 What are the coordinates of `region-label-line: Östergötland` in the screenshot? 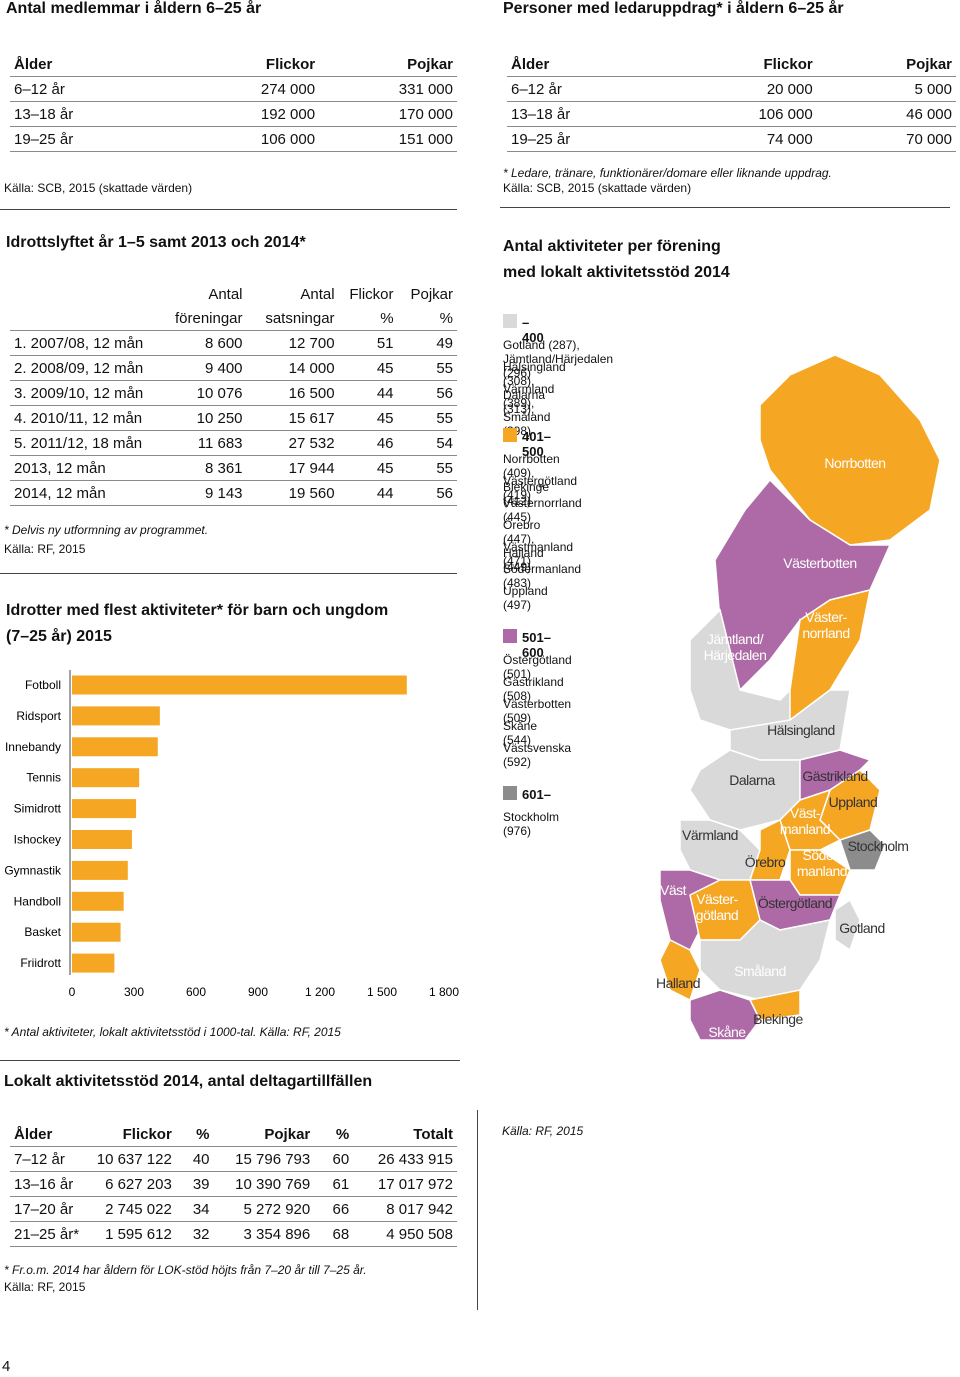 It's located at (795, 902).